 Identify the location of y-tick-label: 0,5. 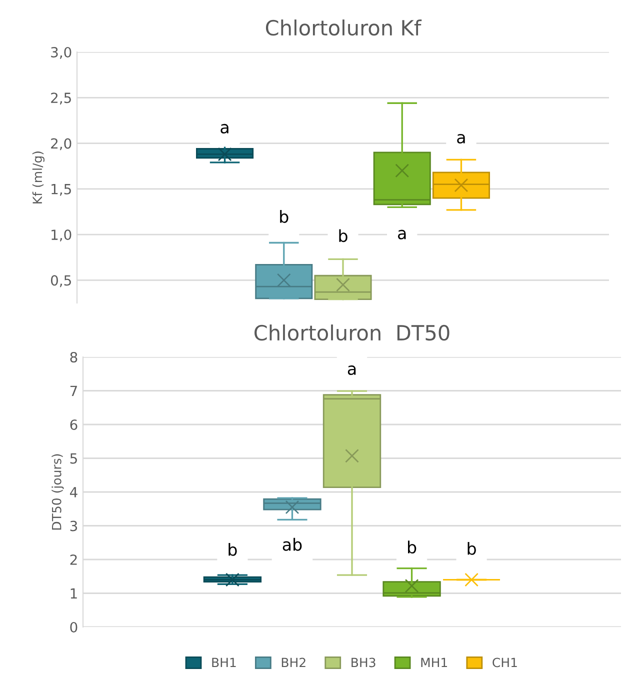
(60, 281).